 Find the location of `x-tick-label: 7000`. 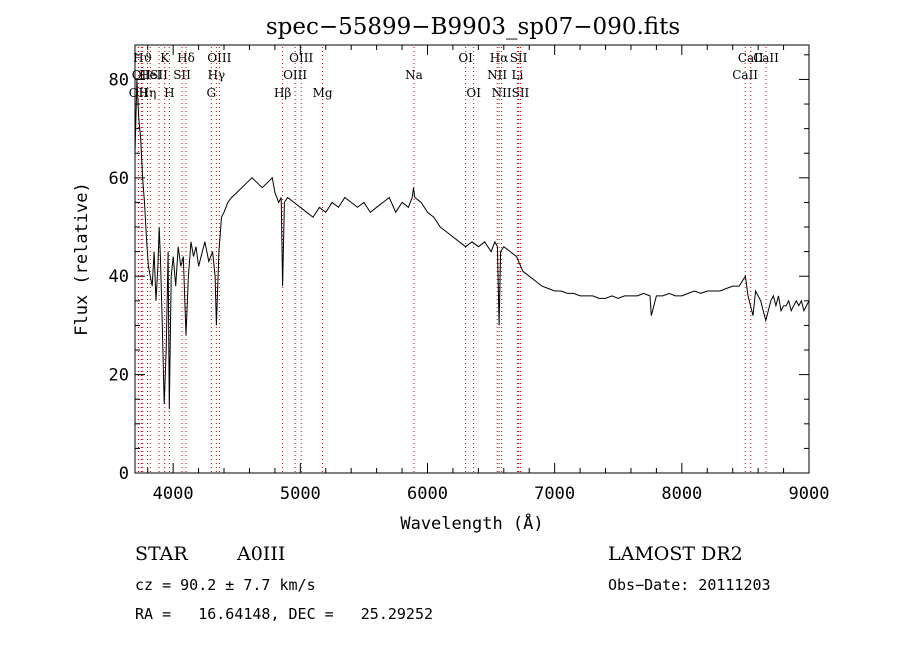

x-tick-label: 7000 is located at coordinates (554, 494).